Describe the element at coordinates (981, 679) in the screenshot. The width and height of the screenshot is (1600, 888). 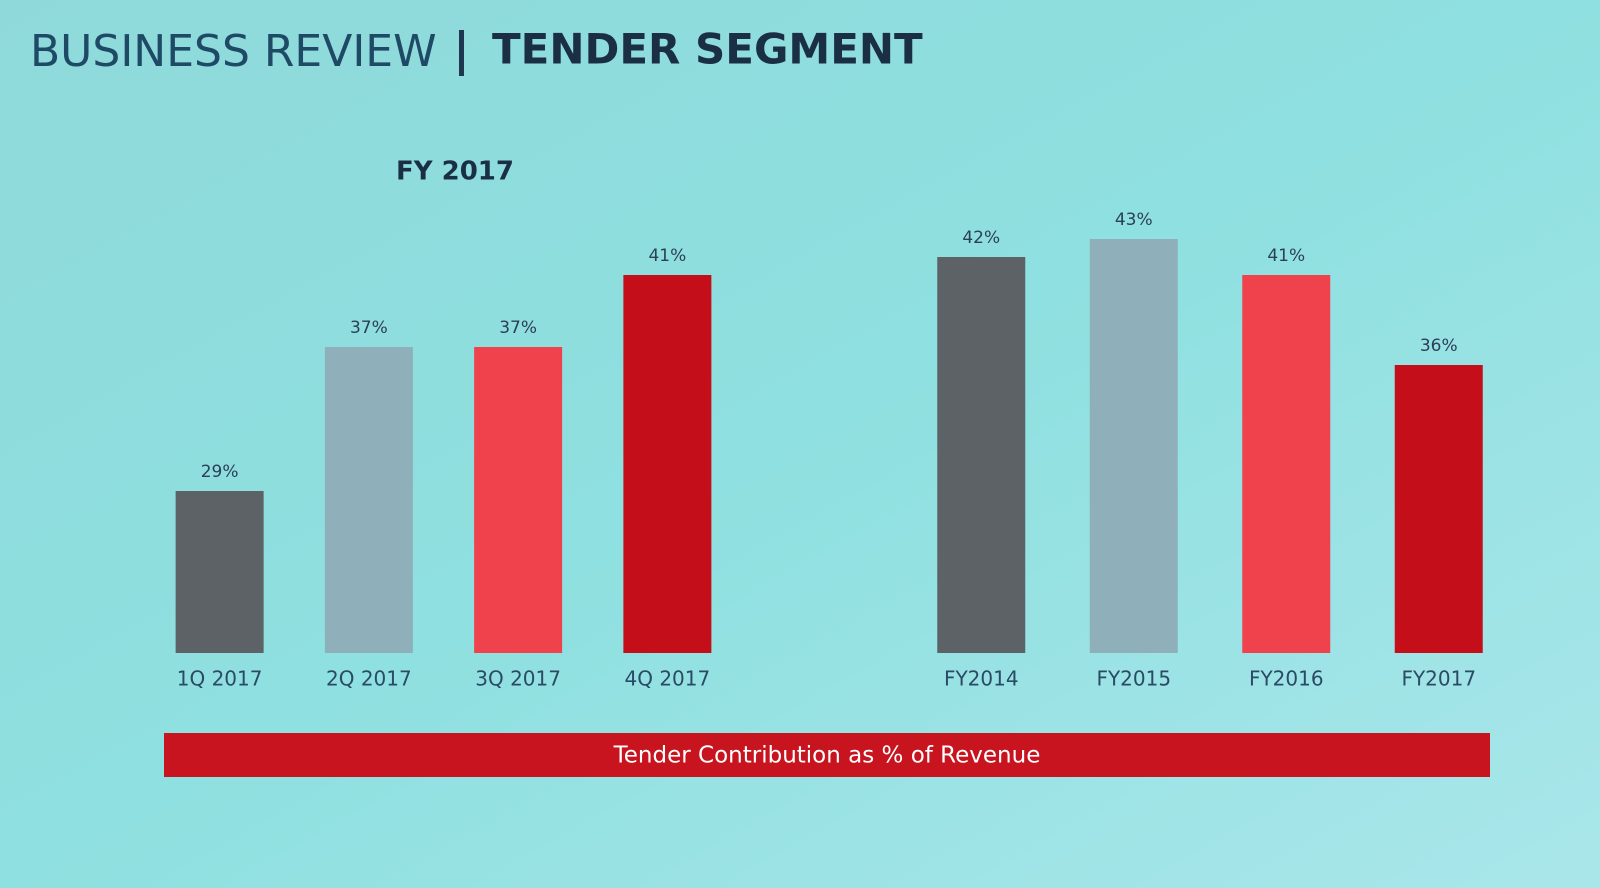
I see `x-tick-label: FY2014` at that location.